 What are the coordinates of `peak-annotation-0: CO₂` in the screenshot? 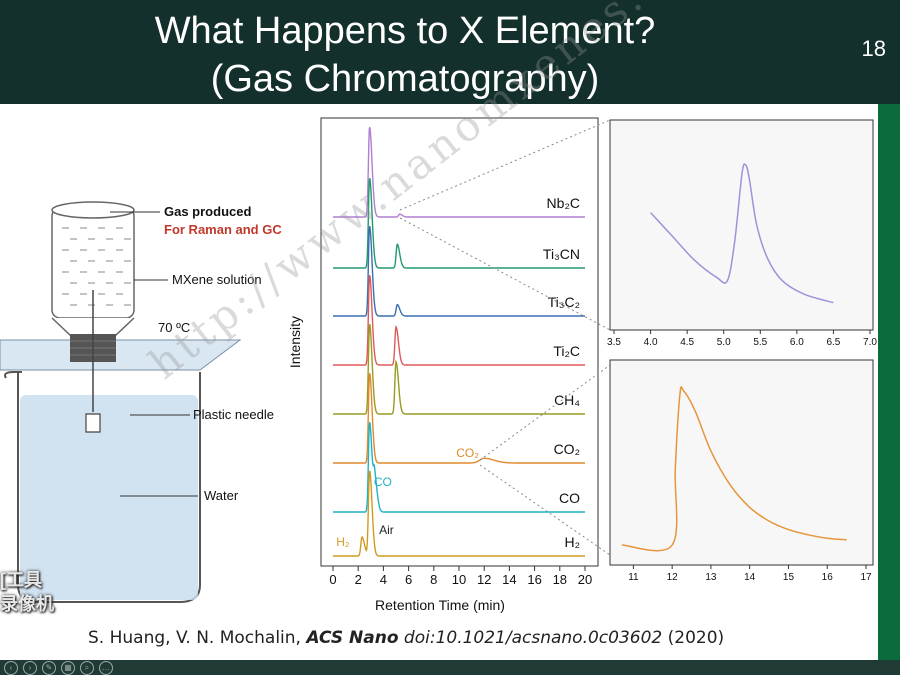 It's located at (467, 453).